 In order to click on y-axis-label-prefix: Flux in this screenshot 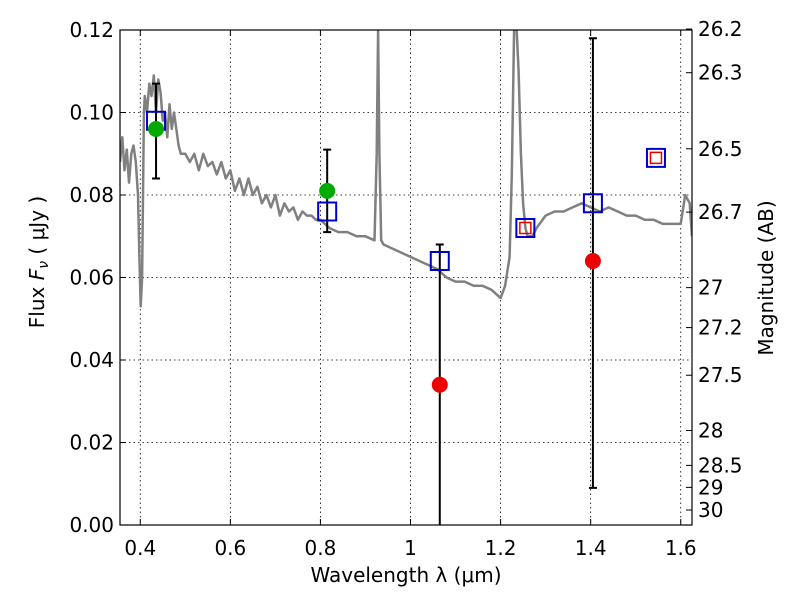, I will do `click(37, 304)`.